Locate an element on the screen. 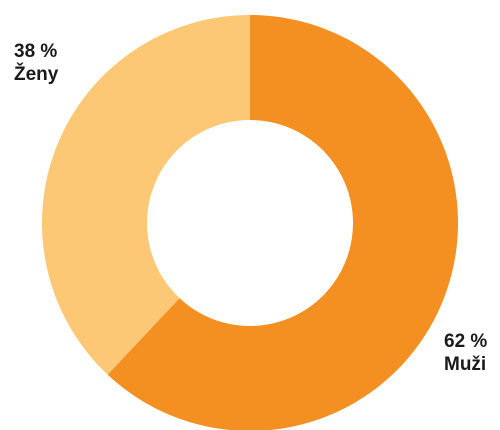 This screenshot has width=500, height=430. slice-category-label-zeny: Ženy is located at coordinates (36, 74).